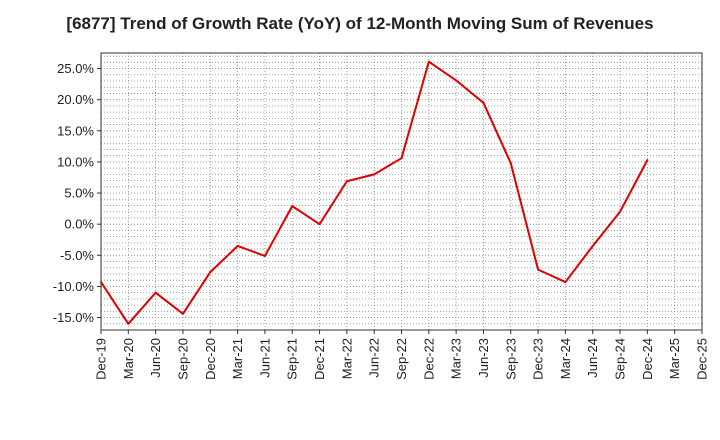 This screenshot has height=440, width=720. What do you see at coordinates (401, 359) in the screenshot?
I see `x-tick-label: Sep-22` at bounding box center [401, 359].